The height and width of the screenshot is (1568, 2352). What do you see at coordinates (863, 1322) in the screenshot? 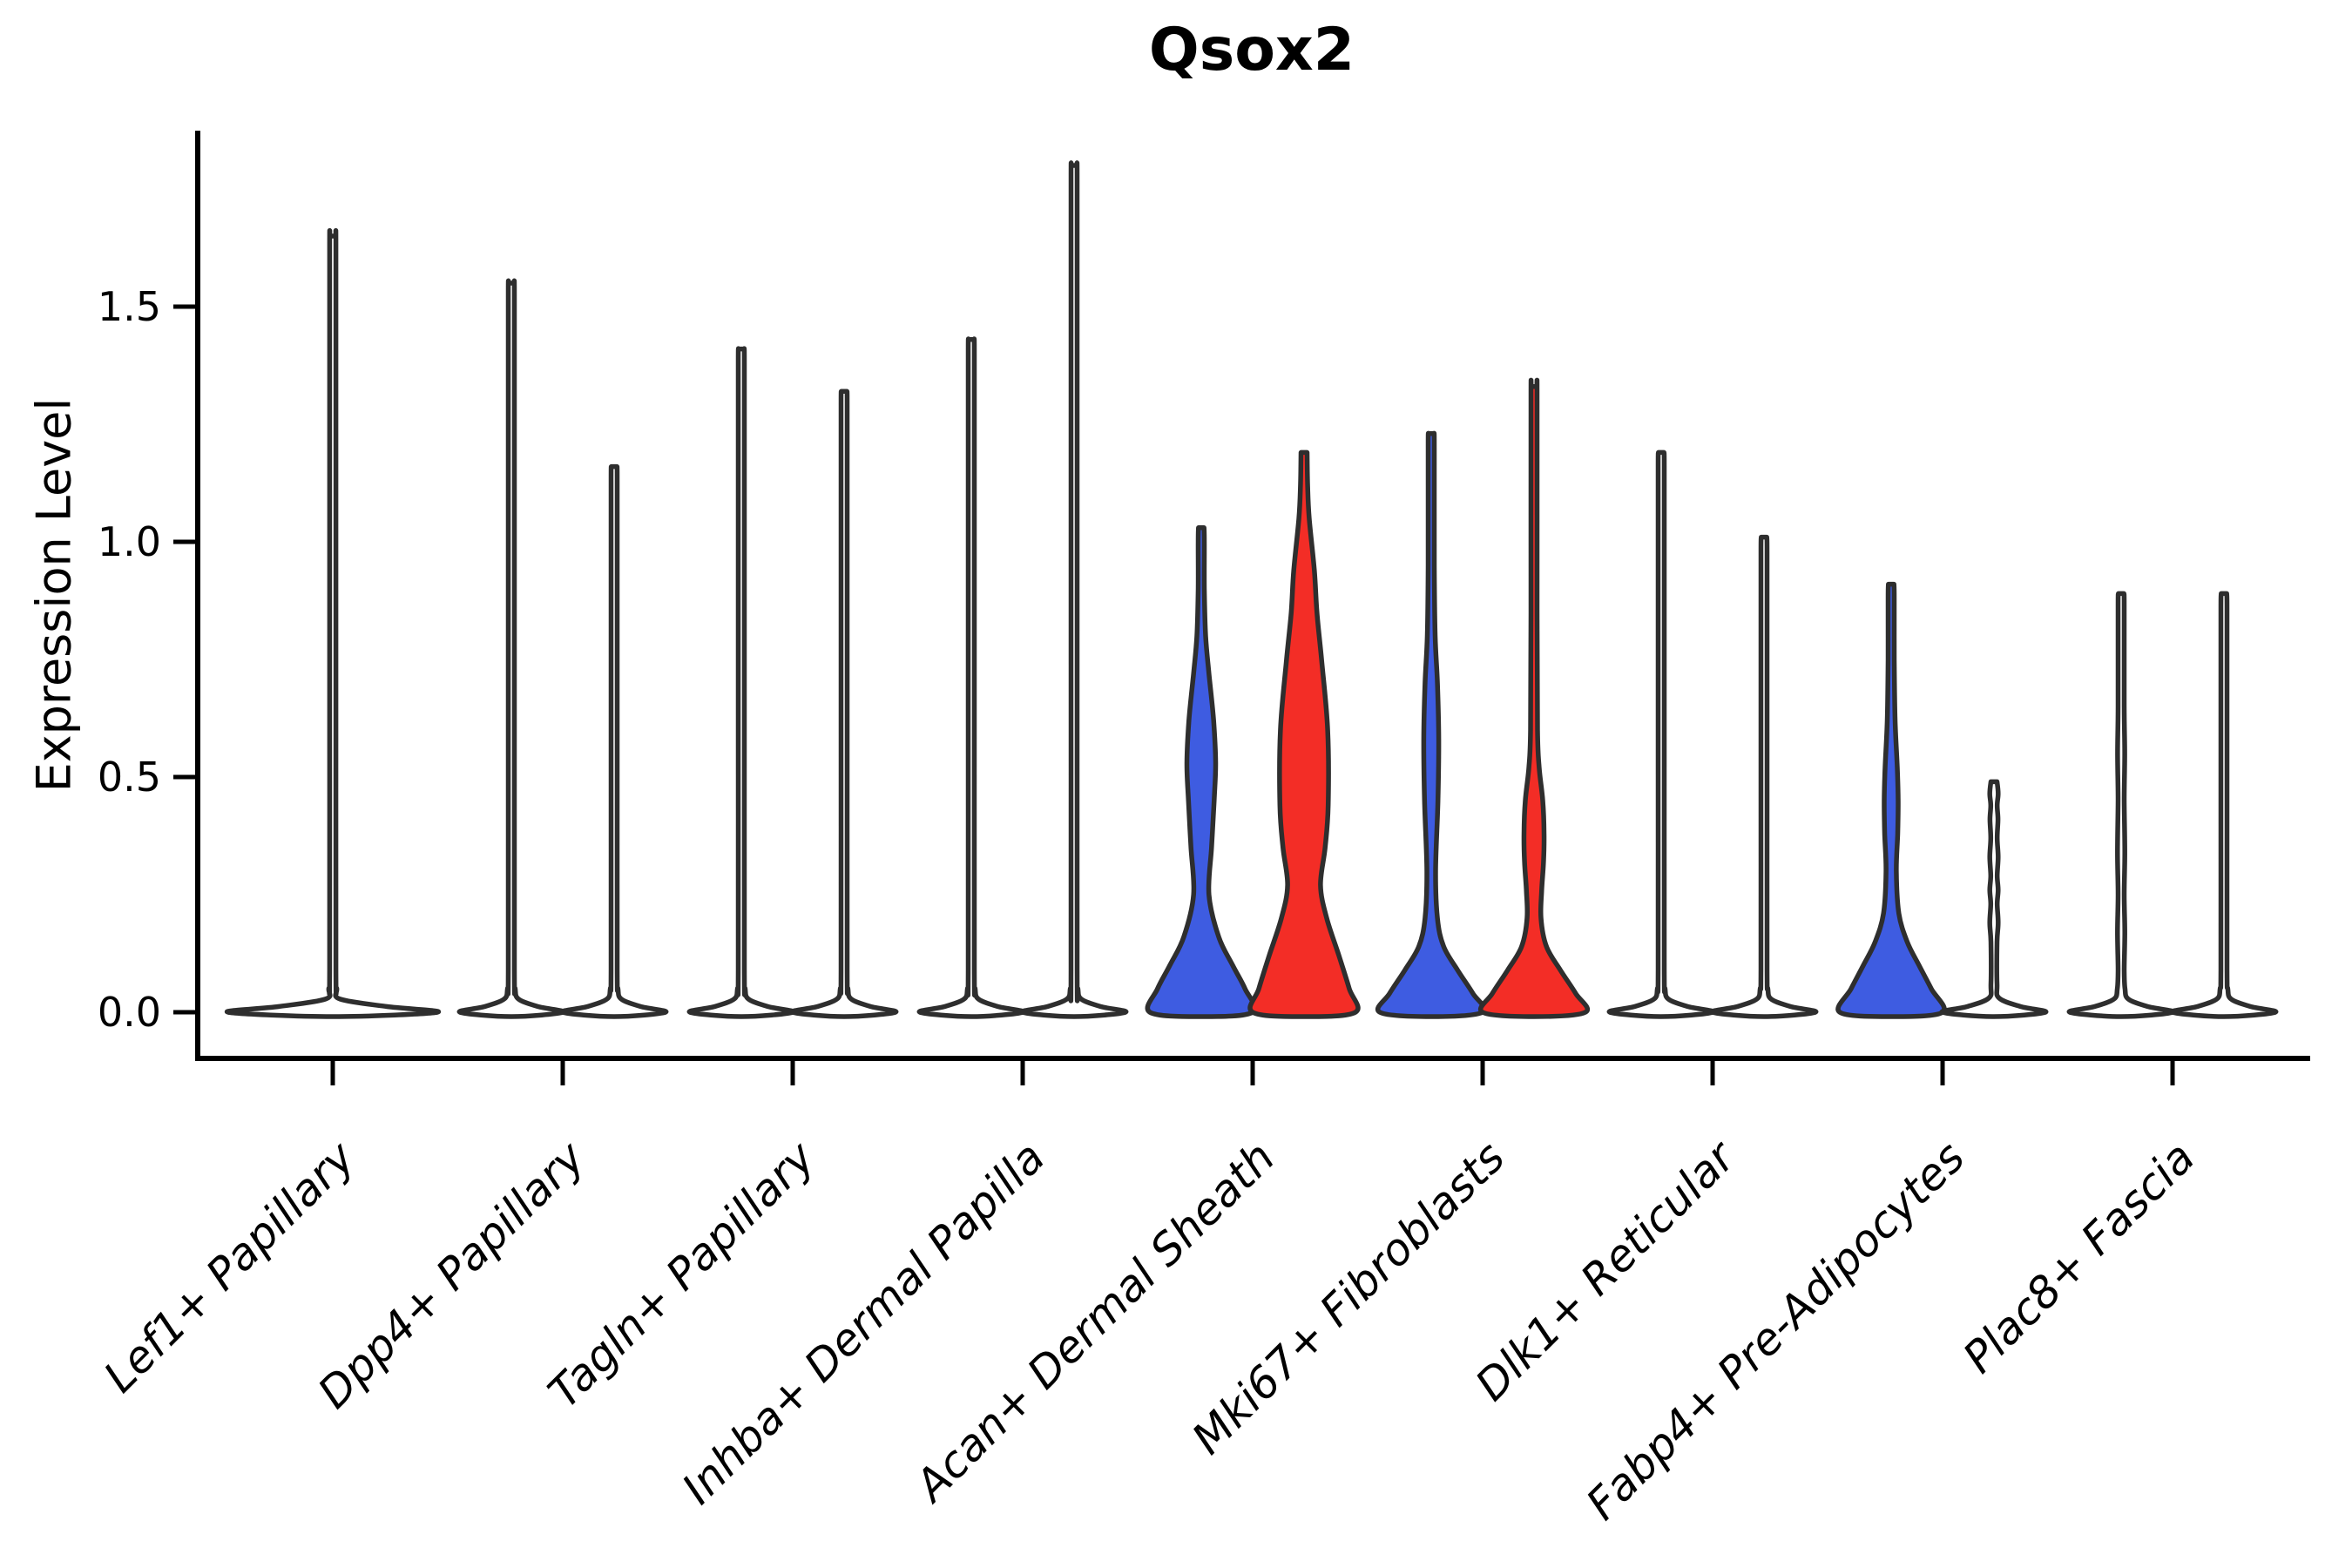
I see `x-tick-label: Inhba+ Dermal Papilla` at bounding box center [863, 1322].